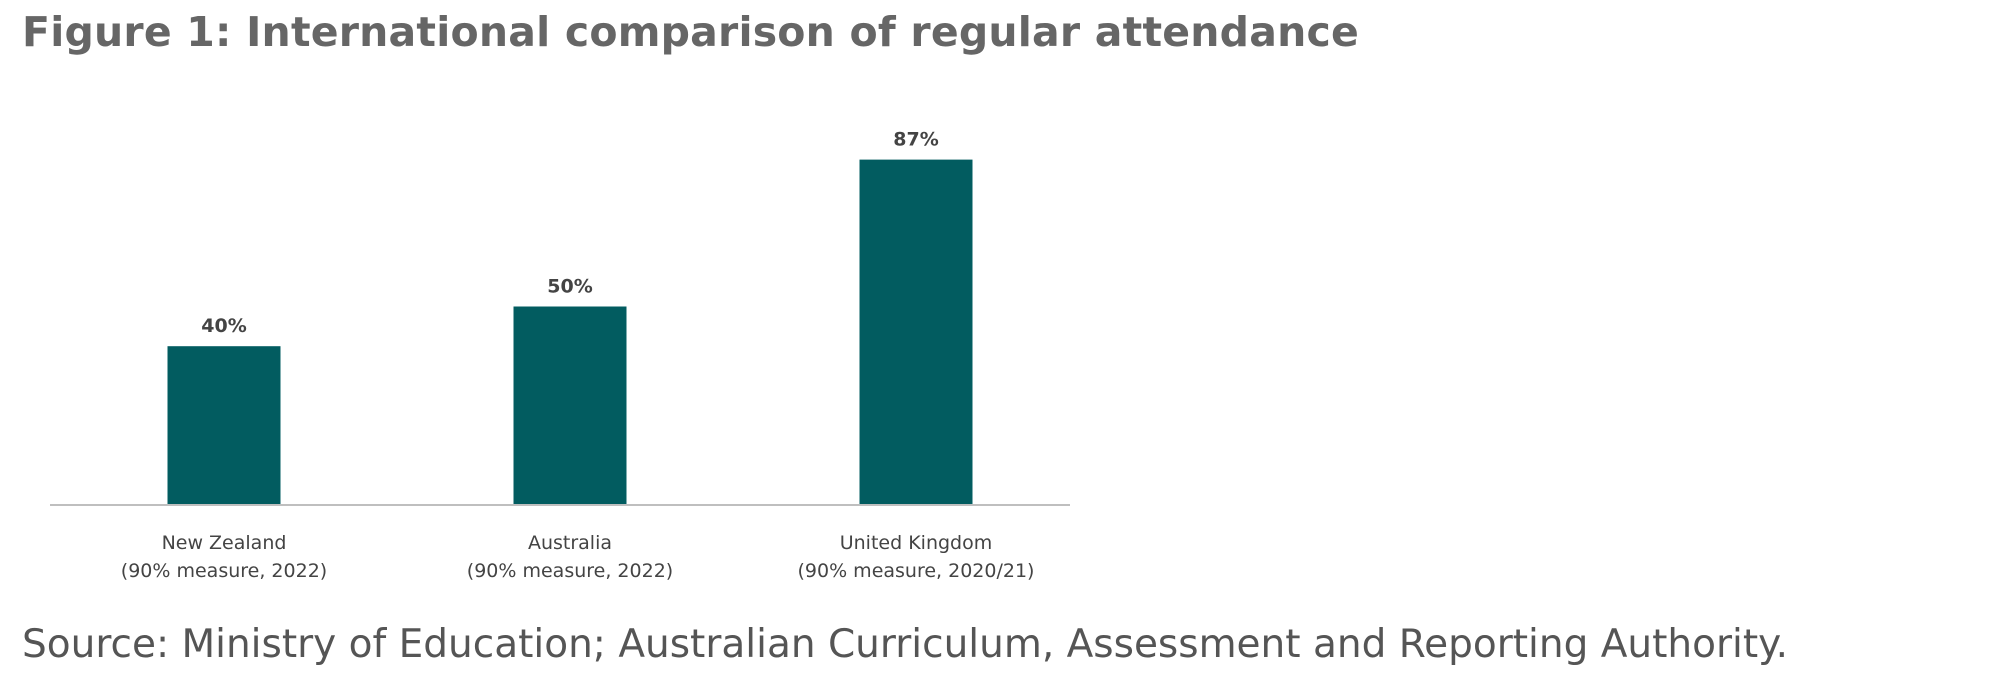 The width and height of the screenshot is (2000, 687). I want to click on category-tick-label: New Zealand, so click(224, 543).